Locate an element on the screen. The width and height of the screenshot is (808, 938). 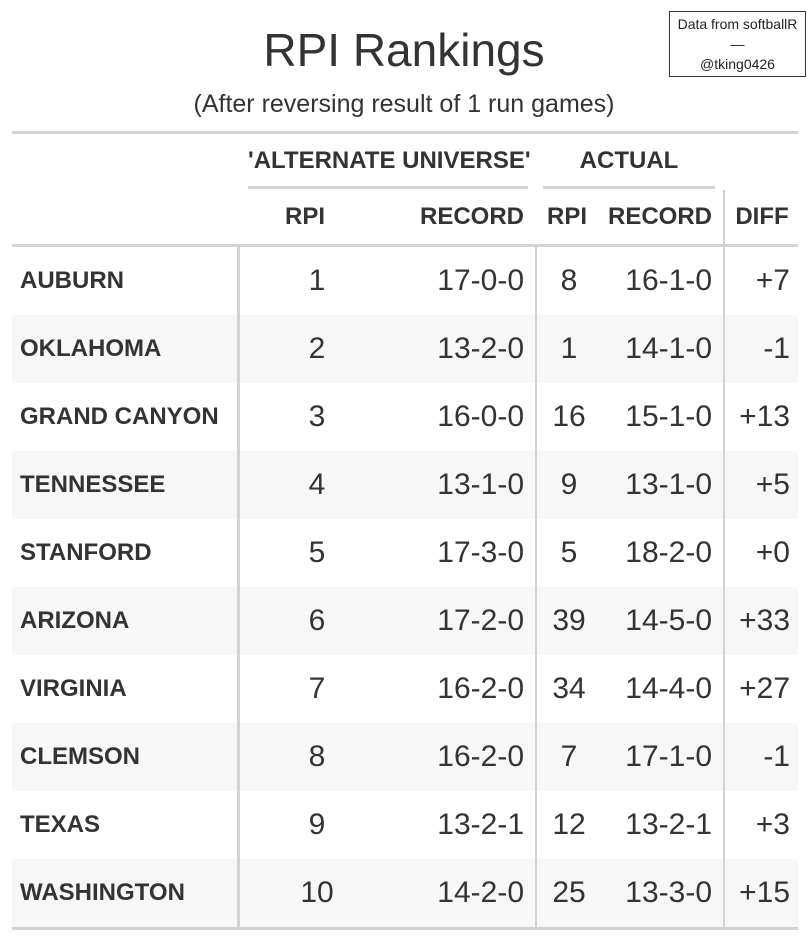
diff-cell: +7 is located at coordinates (772, 280).